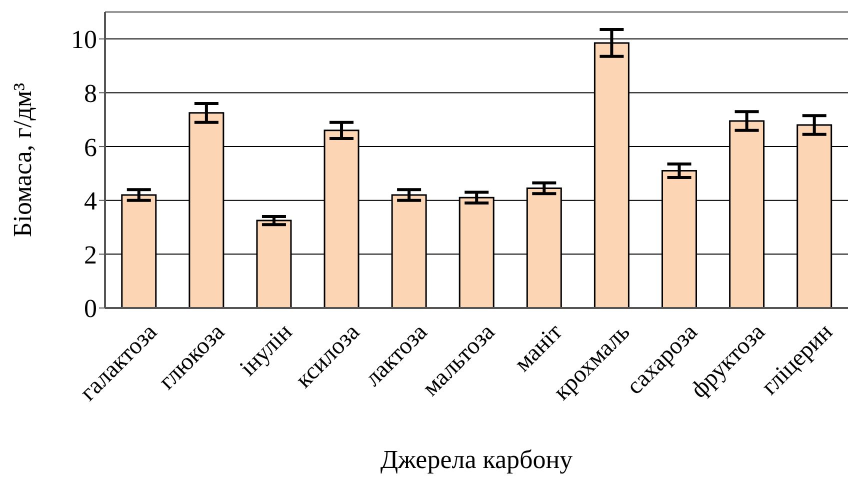  Describe the element at coordinates (476, 459) in the screenshot. I see `x-axis-title: Джерела карбону` at that location.